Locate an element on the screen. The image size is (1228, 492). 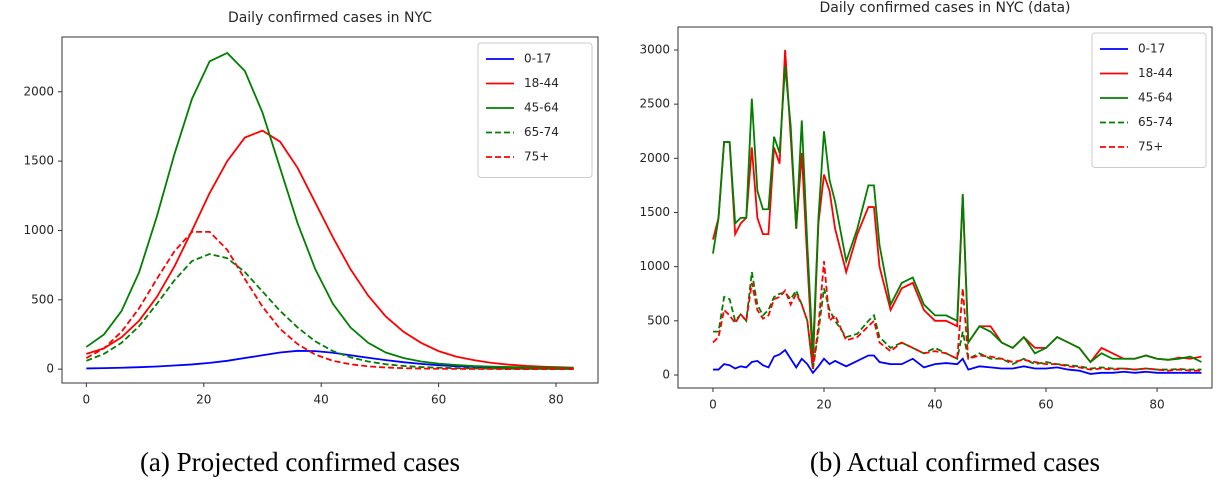
caption: (a) Projected confirmed cases is located at coordinates (300, 462).